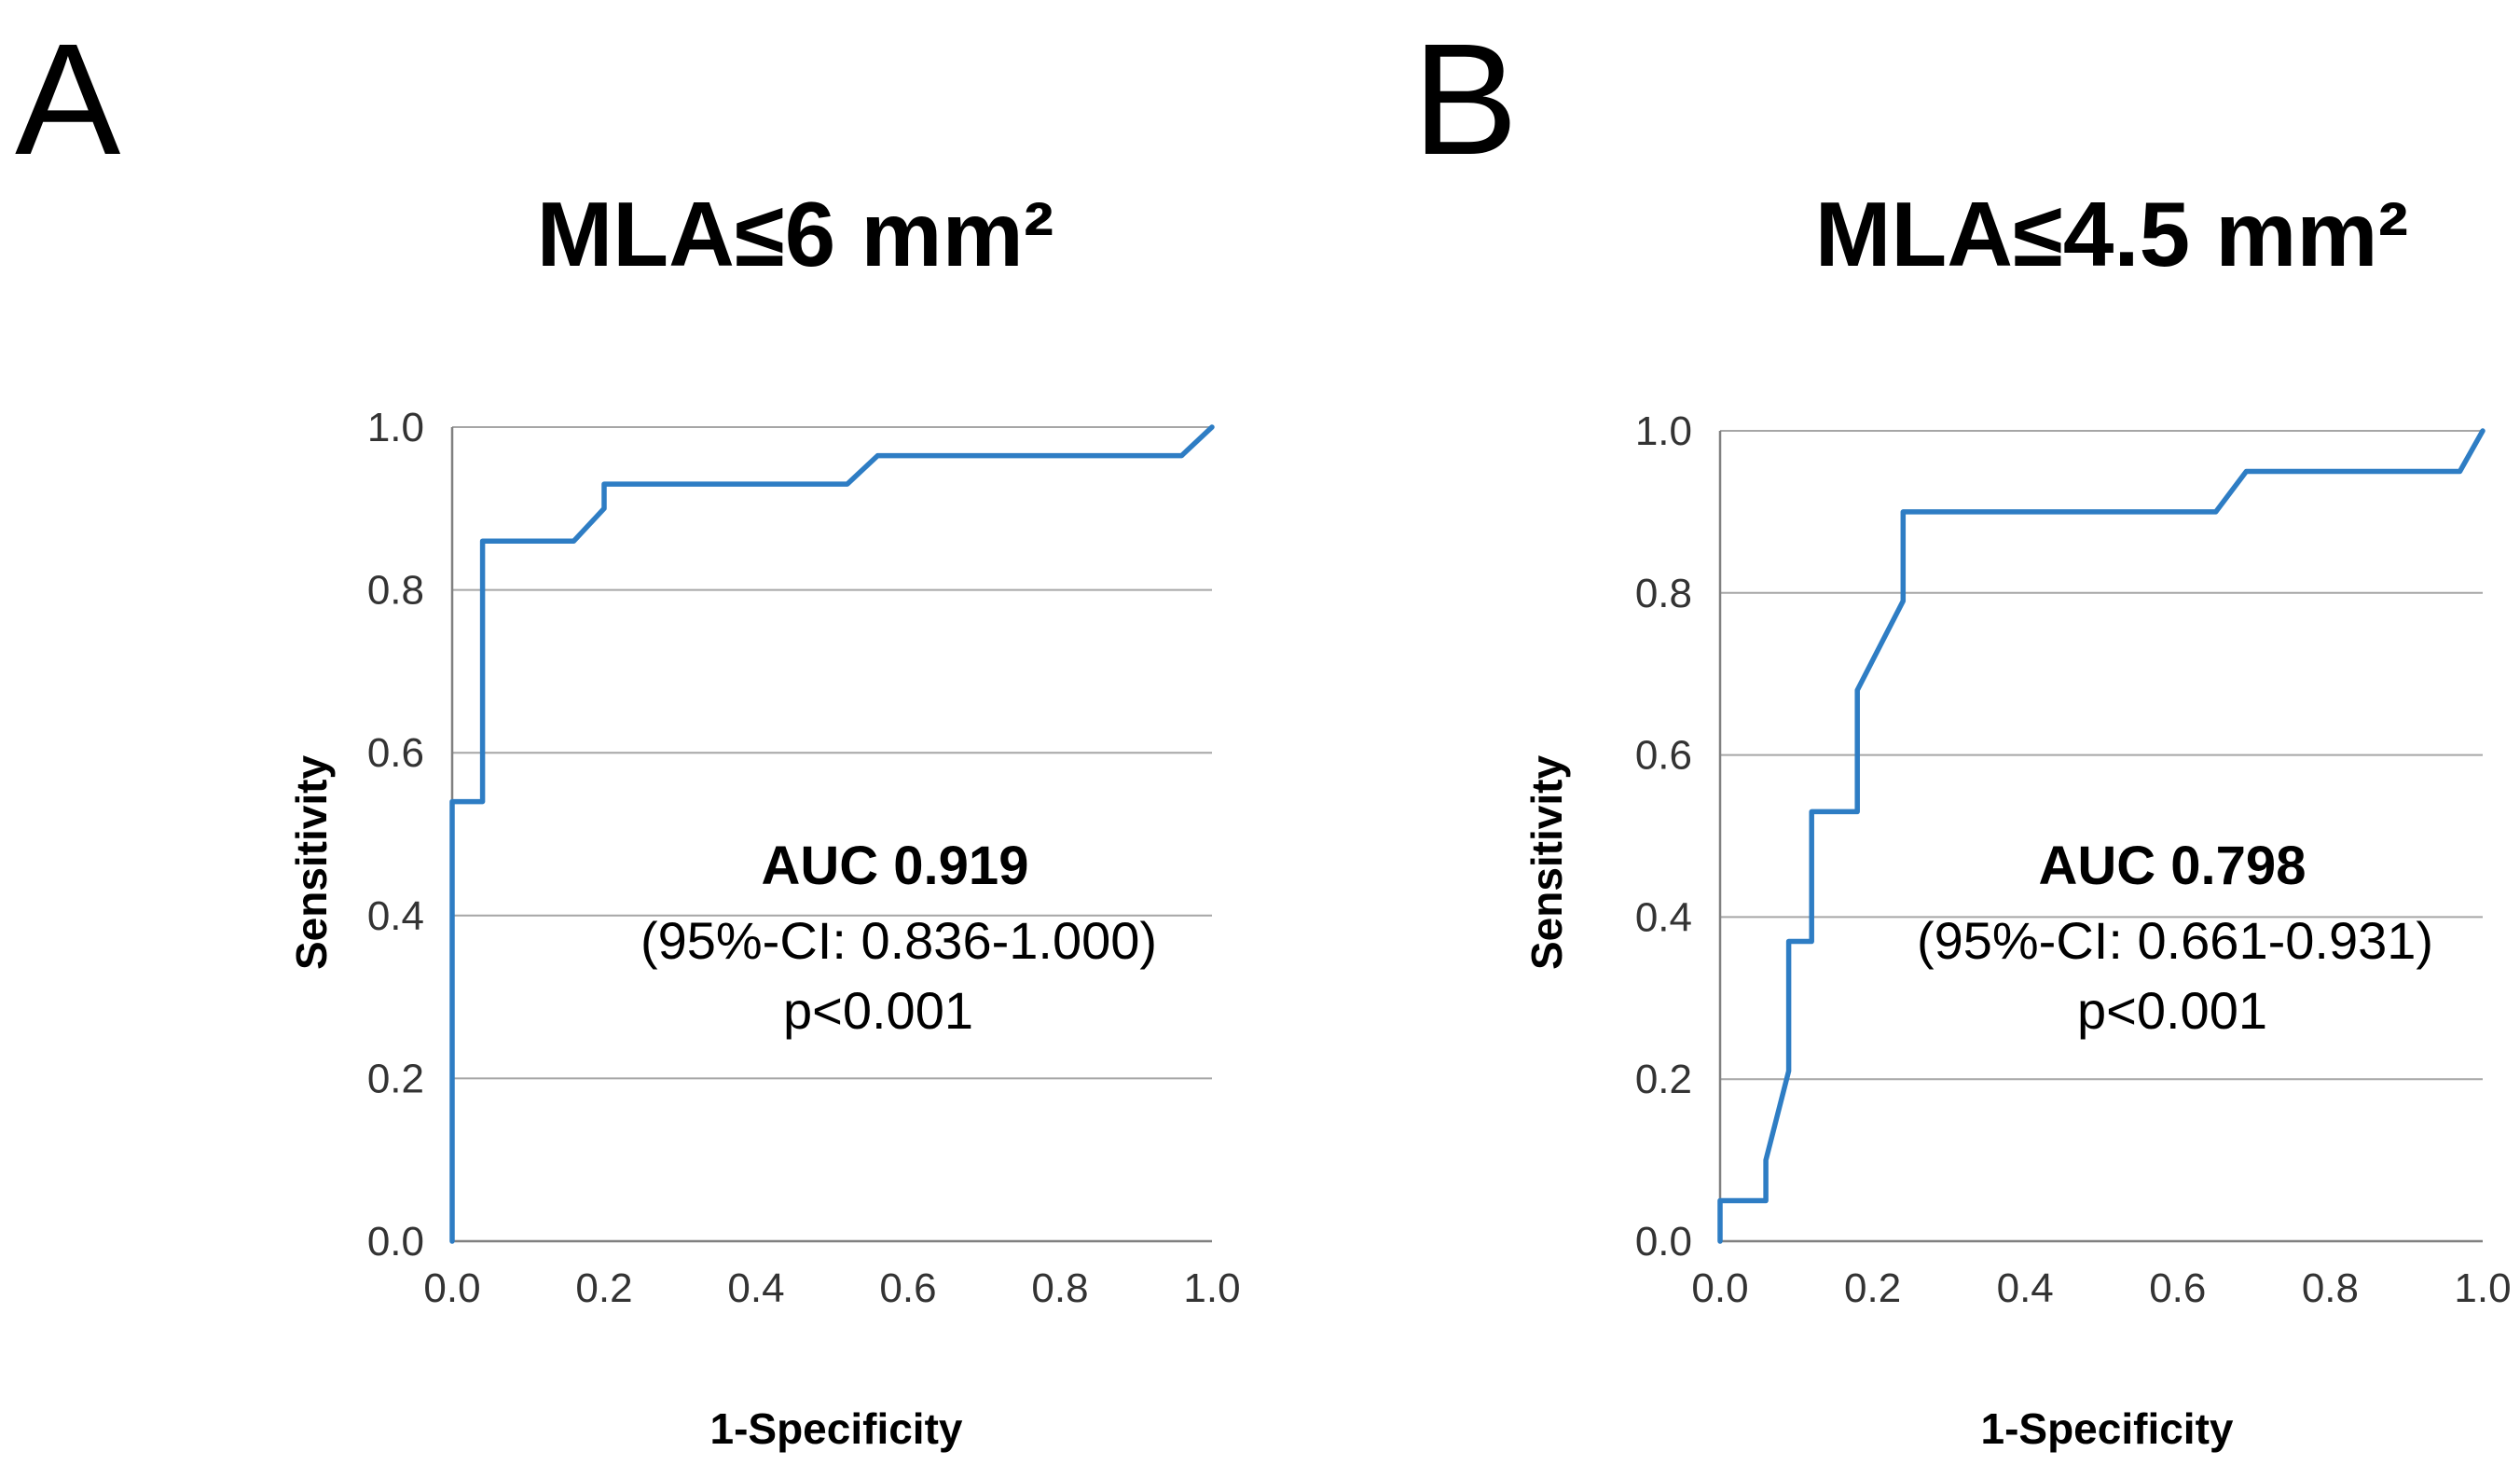 This screenshot has height=1479, width=2520. I want to click on chart-title: MLA≤6 mm², so click(795, 234).